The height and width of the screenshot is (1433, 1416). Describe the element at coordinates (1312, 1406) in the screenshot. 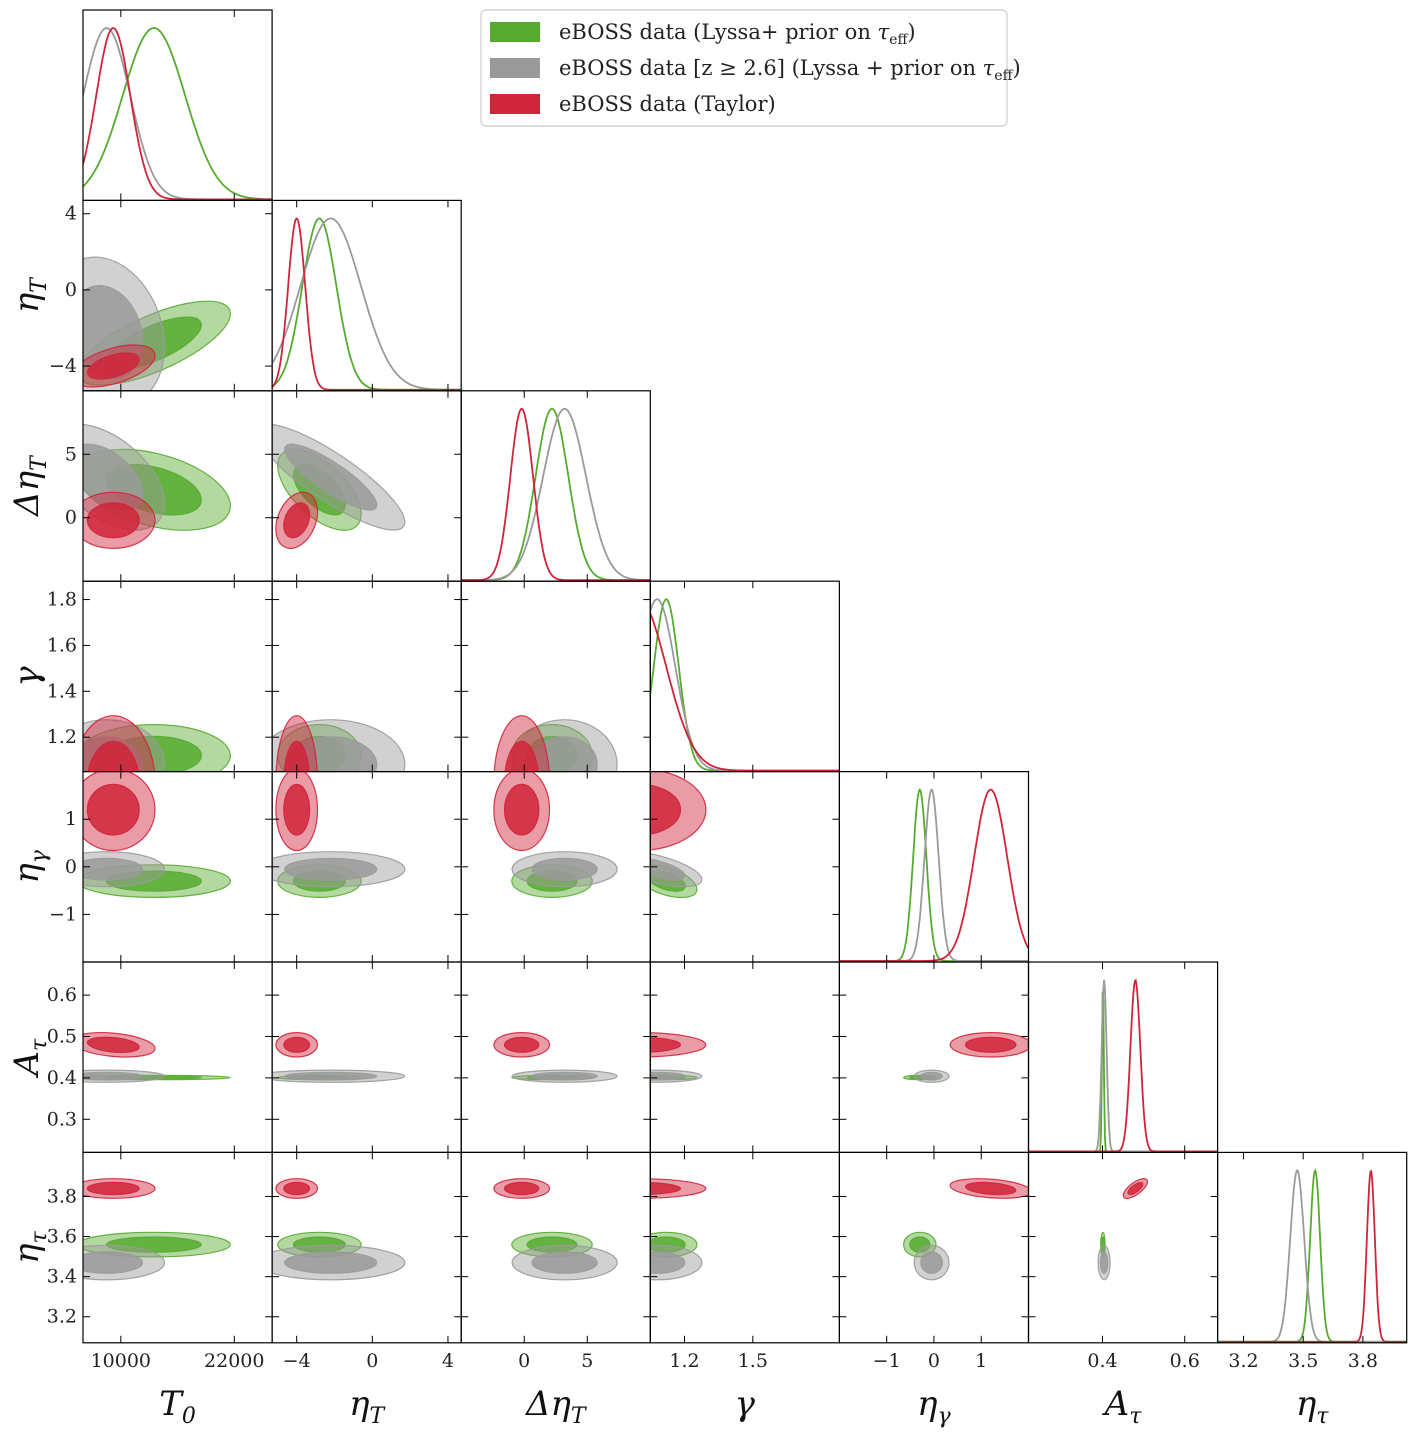

I see `xaxis-label-etatau: ητ` at that location.